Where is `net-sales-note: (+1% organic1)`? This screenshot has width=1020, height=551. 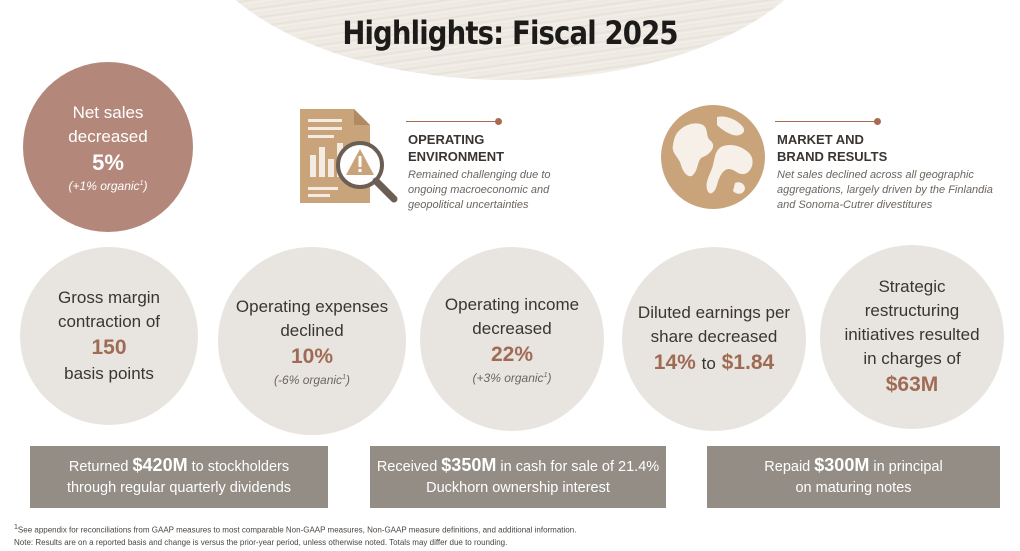
net-sales-note: (+1% organic1) is located at coordinates (108, 186).